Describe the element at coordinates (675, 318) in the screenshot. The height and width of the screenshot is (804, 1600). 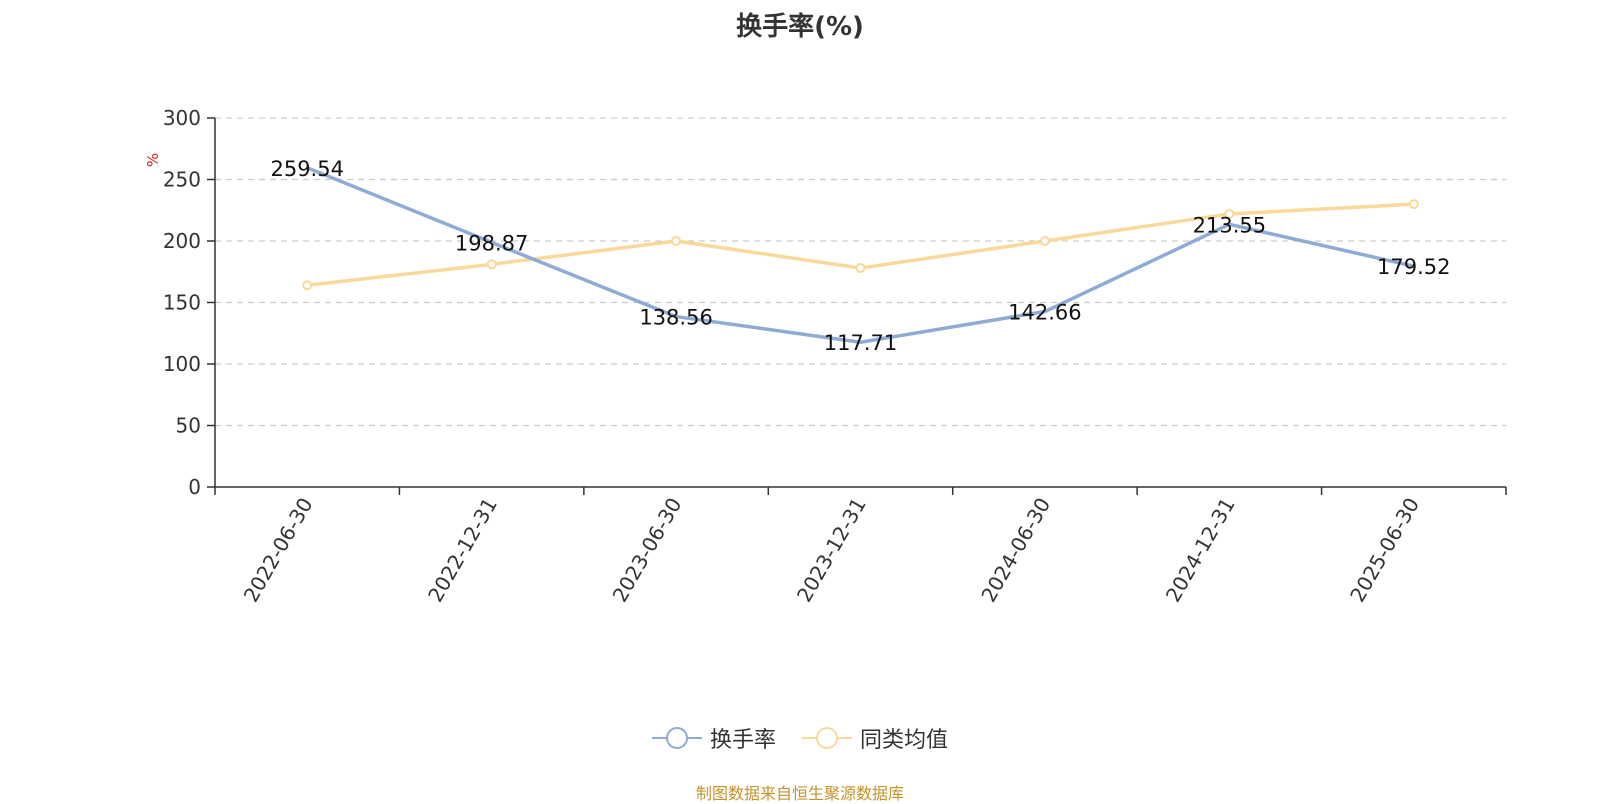
I see `data-label-turnover: 138.56` at that location.